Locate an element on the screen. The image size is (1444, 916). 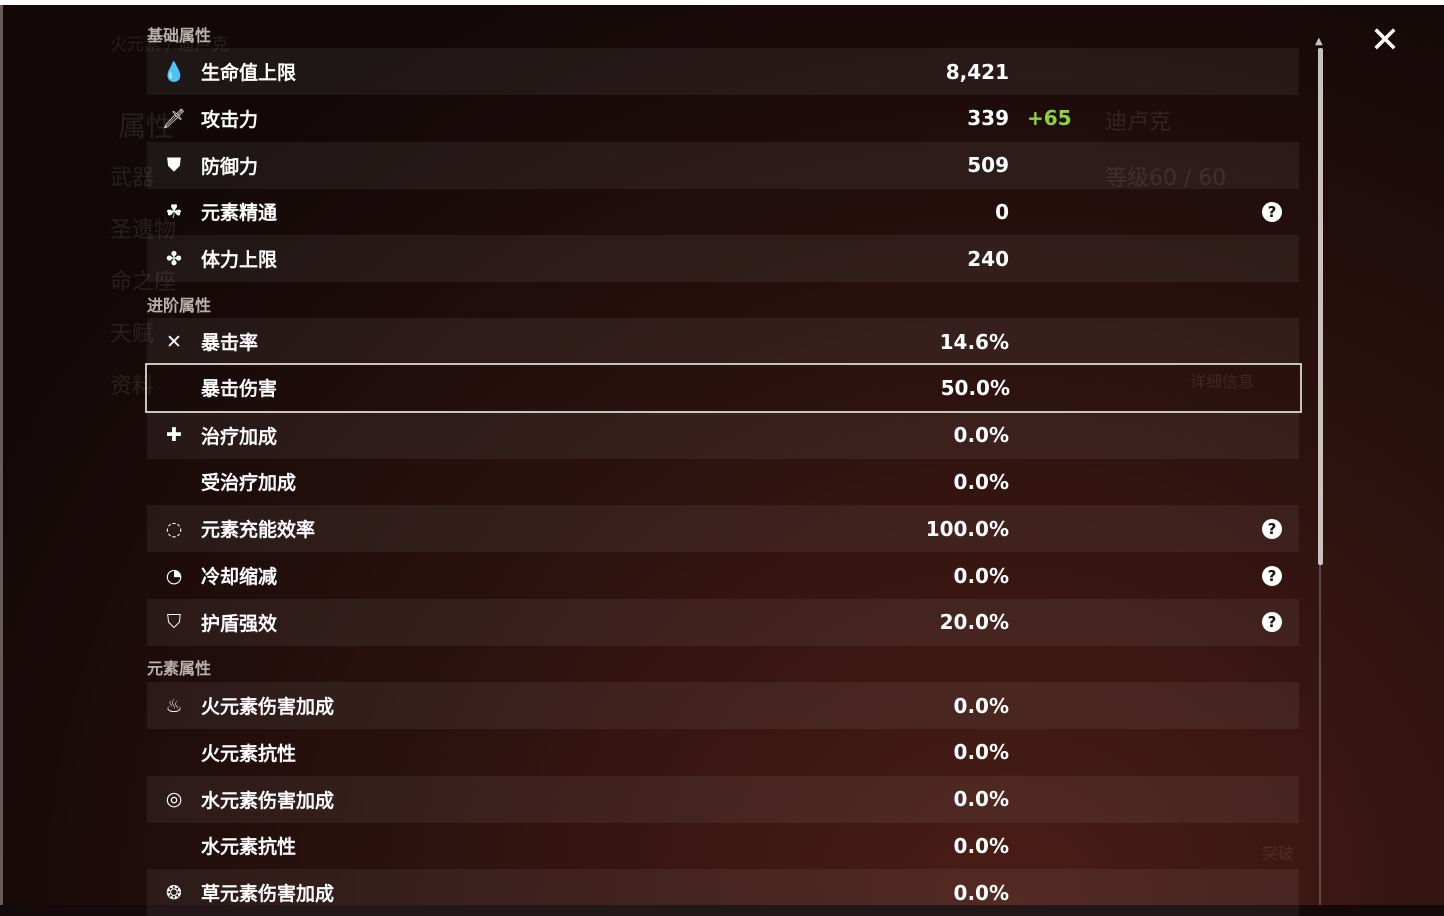
stat-row: 🗡 攻击力 339 +65 is located at coordinates (723, 118).